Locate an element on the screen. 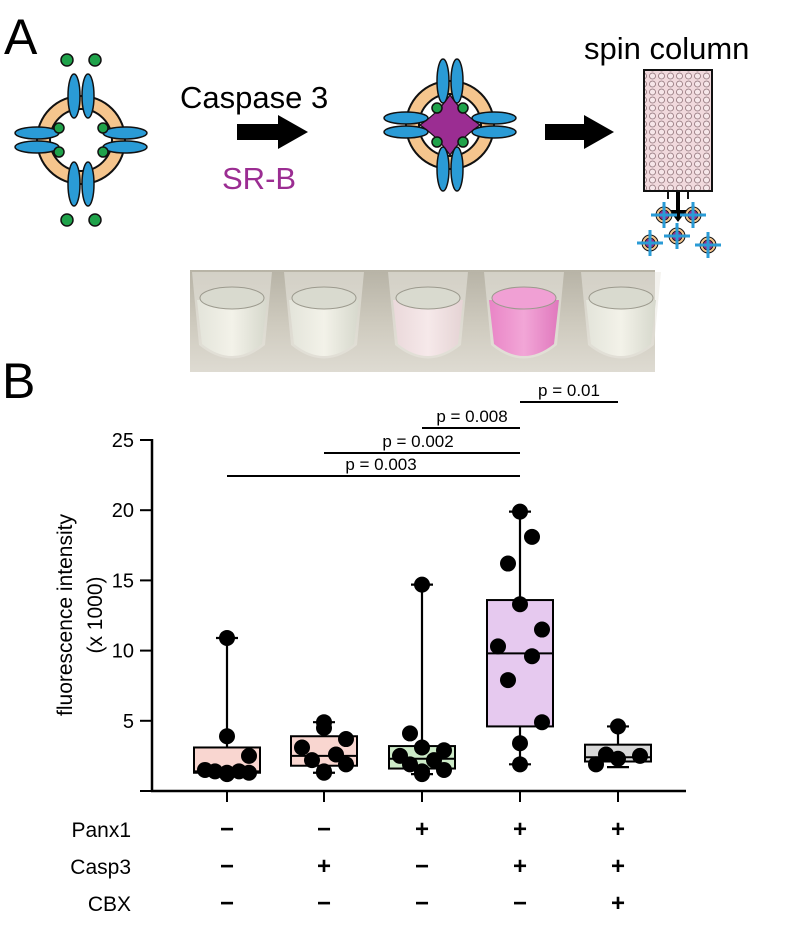  y-tick-label: 5 is located at coordinates (128, 722).